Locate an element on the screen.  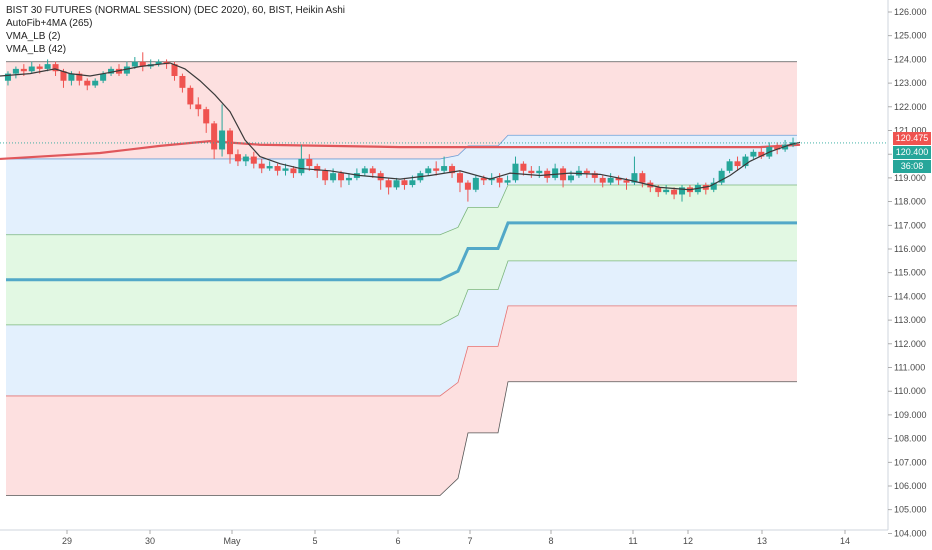
y-tick-label: 112.000 is located at coordinates (910, 344).